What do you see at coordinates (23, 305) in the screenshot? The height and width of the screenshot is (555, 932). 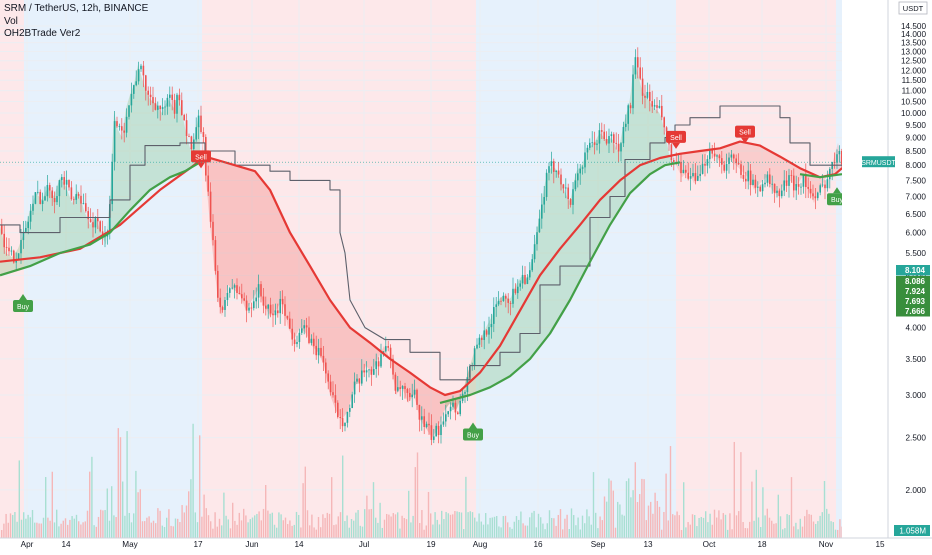 I see `signal-box` at bounding box center [23, 305].